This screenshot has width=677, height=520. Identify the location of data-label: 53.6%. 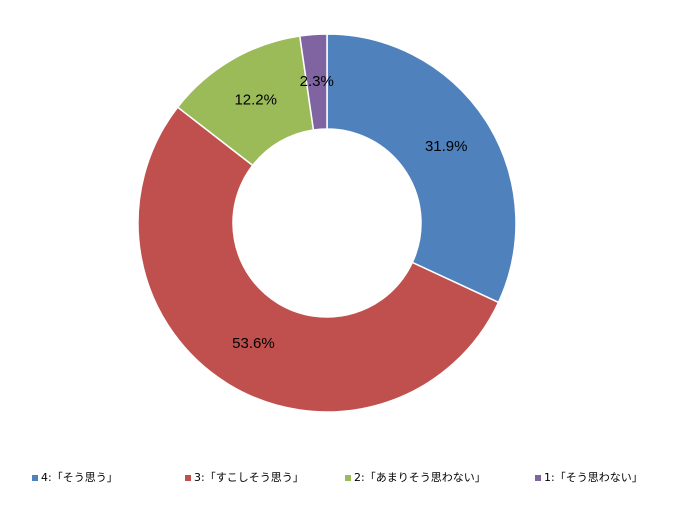
(253, 343).